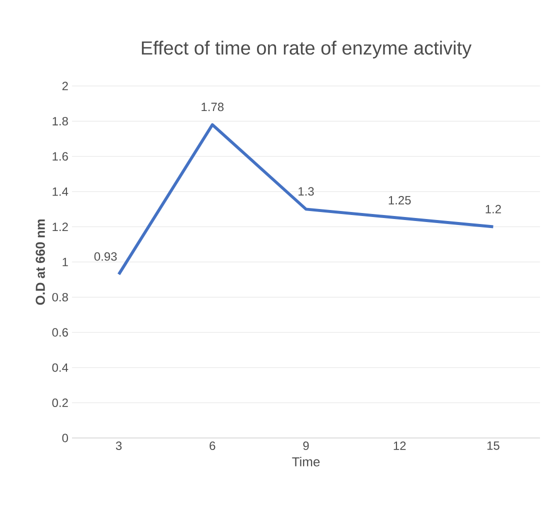 Image resolution: width=551 pixels, height=516 pixels. I want to click on y-tick-label: 0, so click(65, 438).